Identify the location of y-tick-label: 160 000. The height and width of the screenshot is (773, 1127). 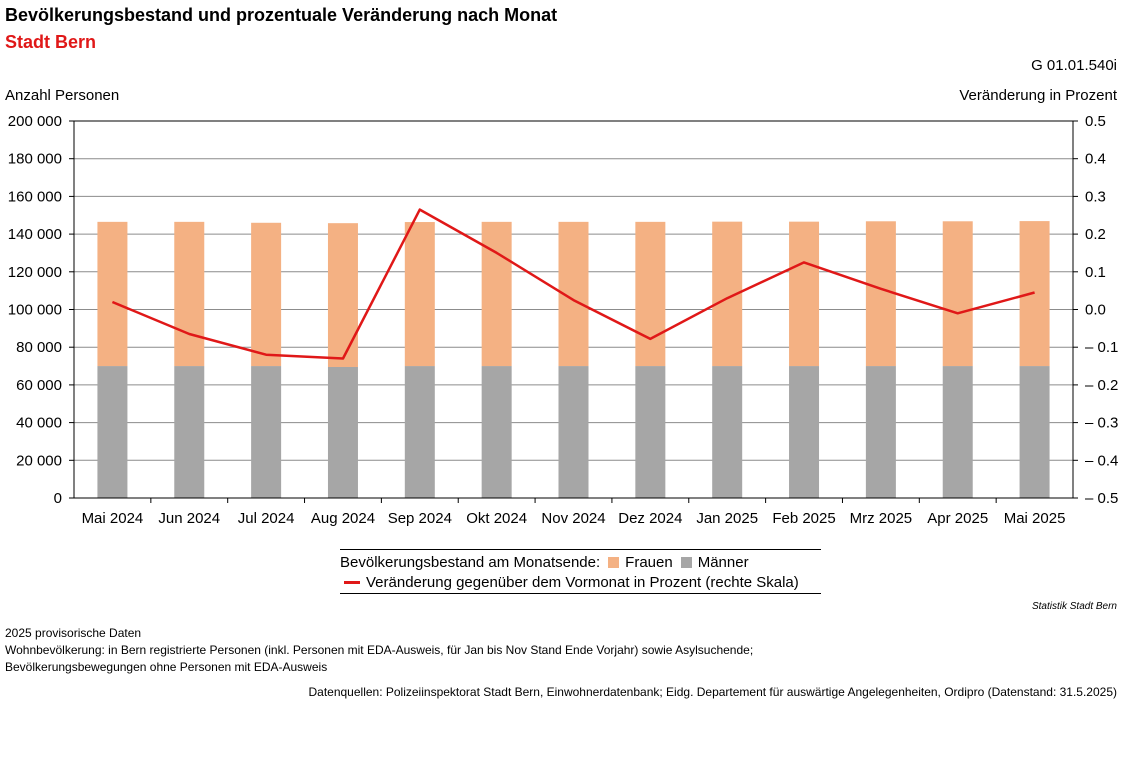
(35, 196).